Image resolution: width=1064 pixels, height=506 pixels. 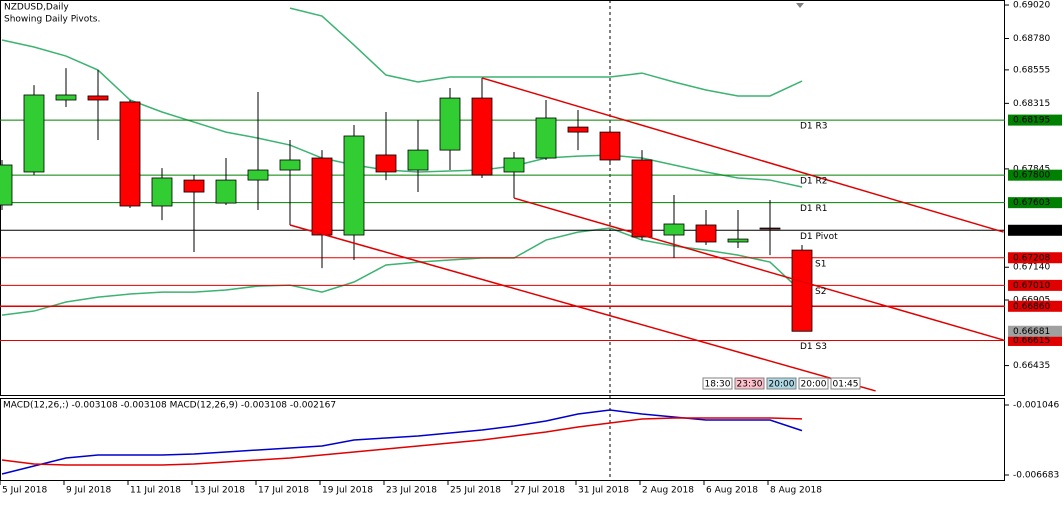 What do you see at coordinates (1031, 176) in the screenshot?
I see `pivot-price-label: 0.67800` at bounding box center [1031, 176].